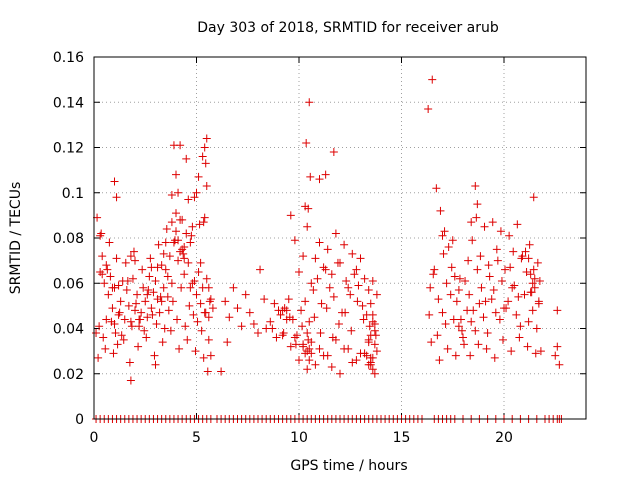 This screenshot has height=480, width=640. What do you see at coordinates (504, 438) in the screenshot?
I see `x-tick-label: 20` at bounding box center [504, 438].